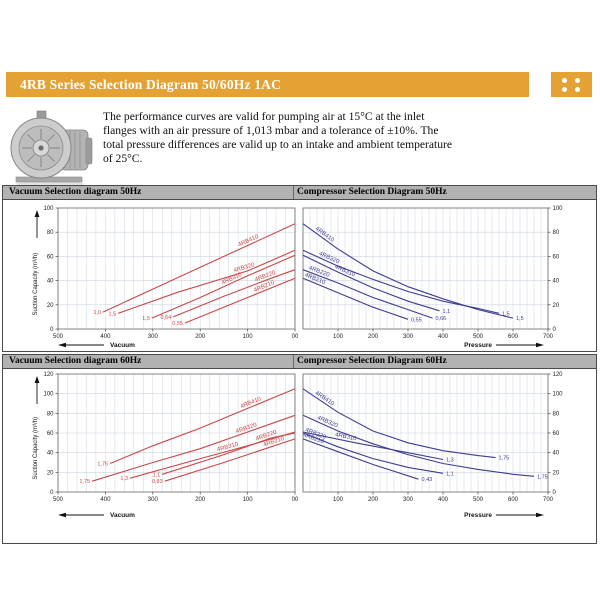  What do you see at coordinates (372, 192) in the screenshot?
I see `compressor-50hz-title: Compressor Selection Diagram 50Hz` at bounding box center [372, 192].